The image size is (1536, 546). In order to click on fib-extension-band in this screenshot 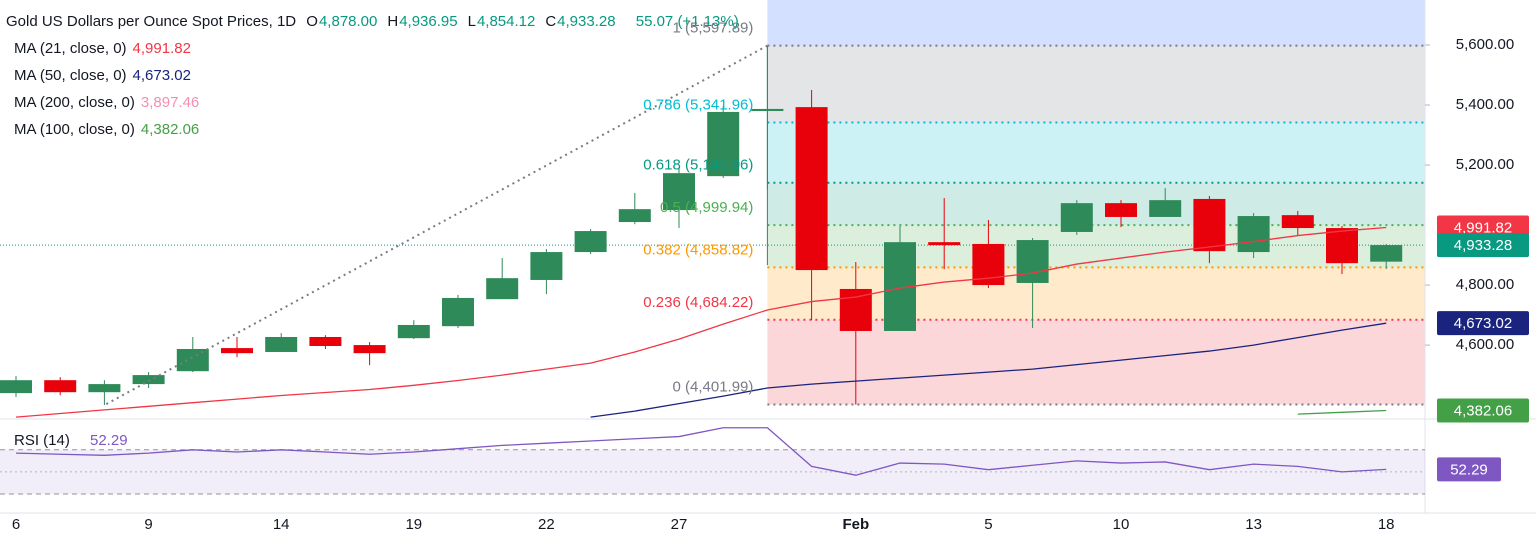, I will do `click(1096, 23)`.